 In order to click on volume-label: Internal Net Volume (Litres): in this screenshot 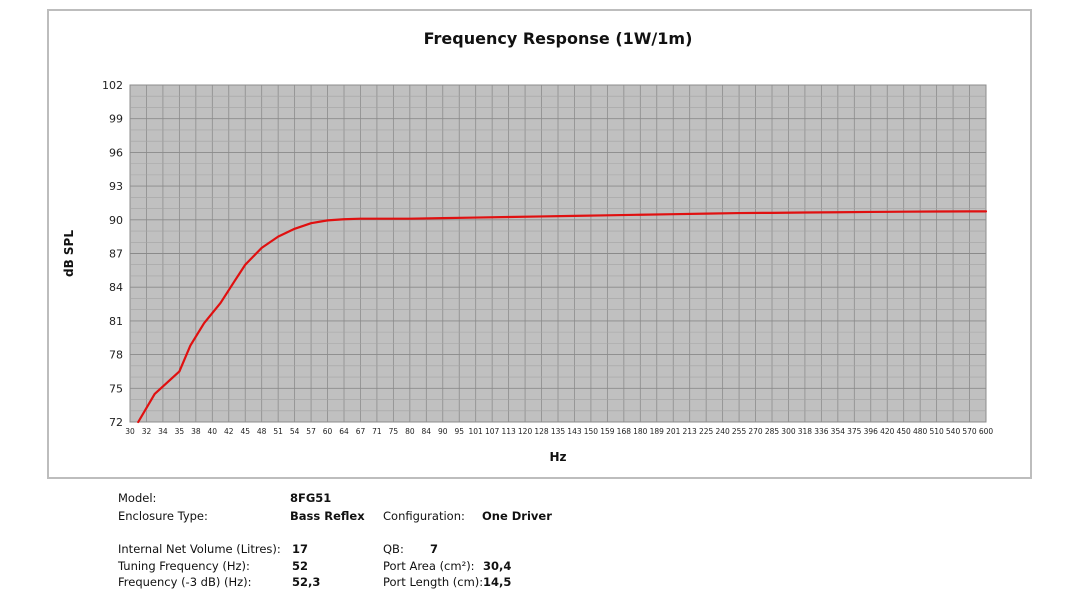, I will do `click(199, 549)`.